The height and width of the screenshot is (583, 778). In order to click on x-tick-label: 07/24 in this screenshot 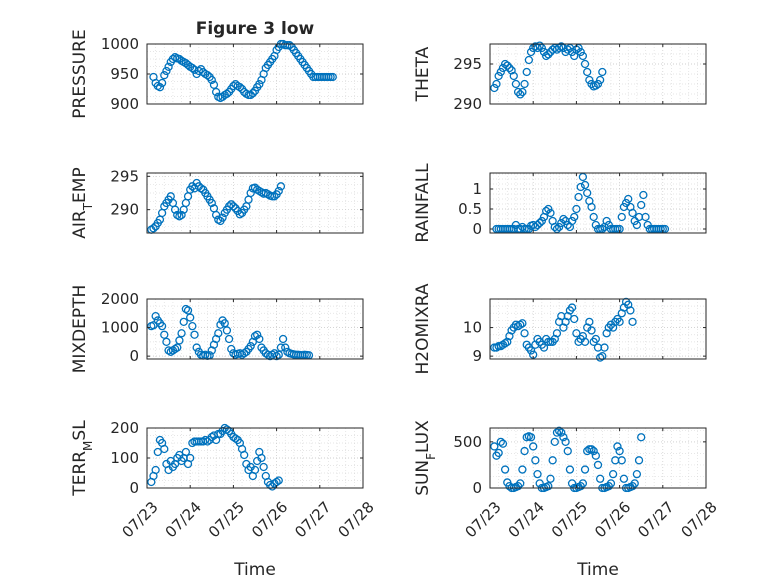, I will do `click(183, 519)`.